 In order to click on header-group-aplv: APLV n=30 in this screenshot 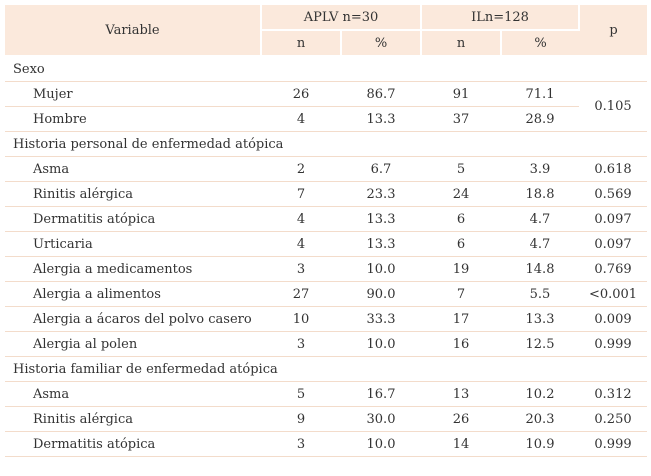, I will do `click(341, 18)`.